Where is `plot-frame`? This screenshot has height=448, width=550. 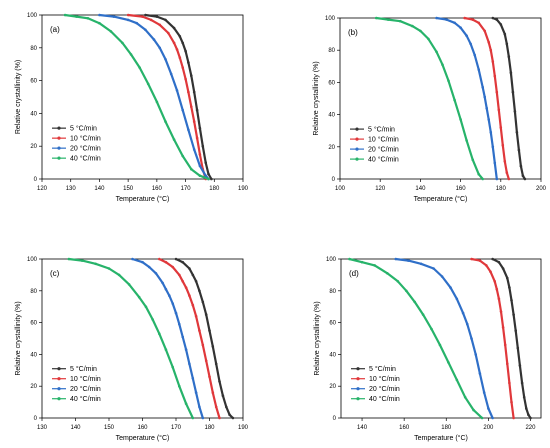 plot-frame is located at coordinates (441, 338).